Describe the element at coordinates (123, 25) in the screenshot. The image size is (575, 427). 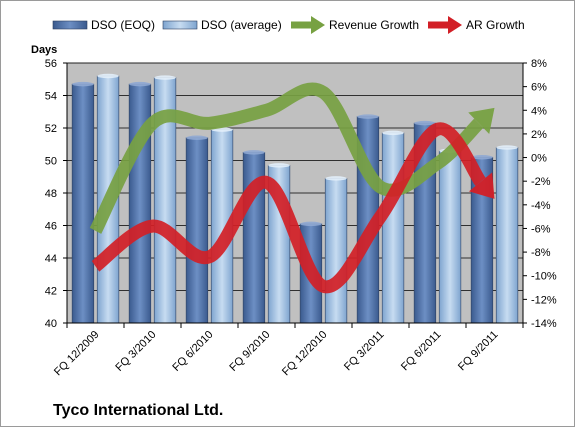
I see `legend-label-dso-eoq-: DSO (EOQ)` at that location.